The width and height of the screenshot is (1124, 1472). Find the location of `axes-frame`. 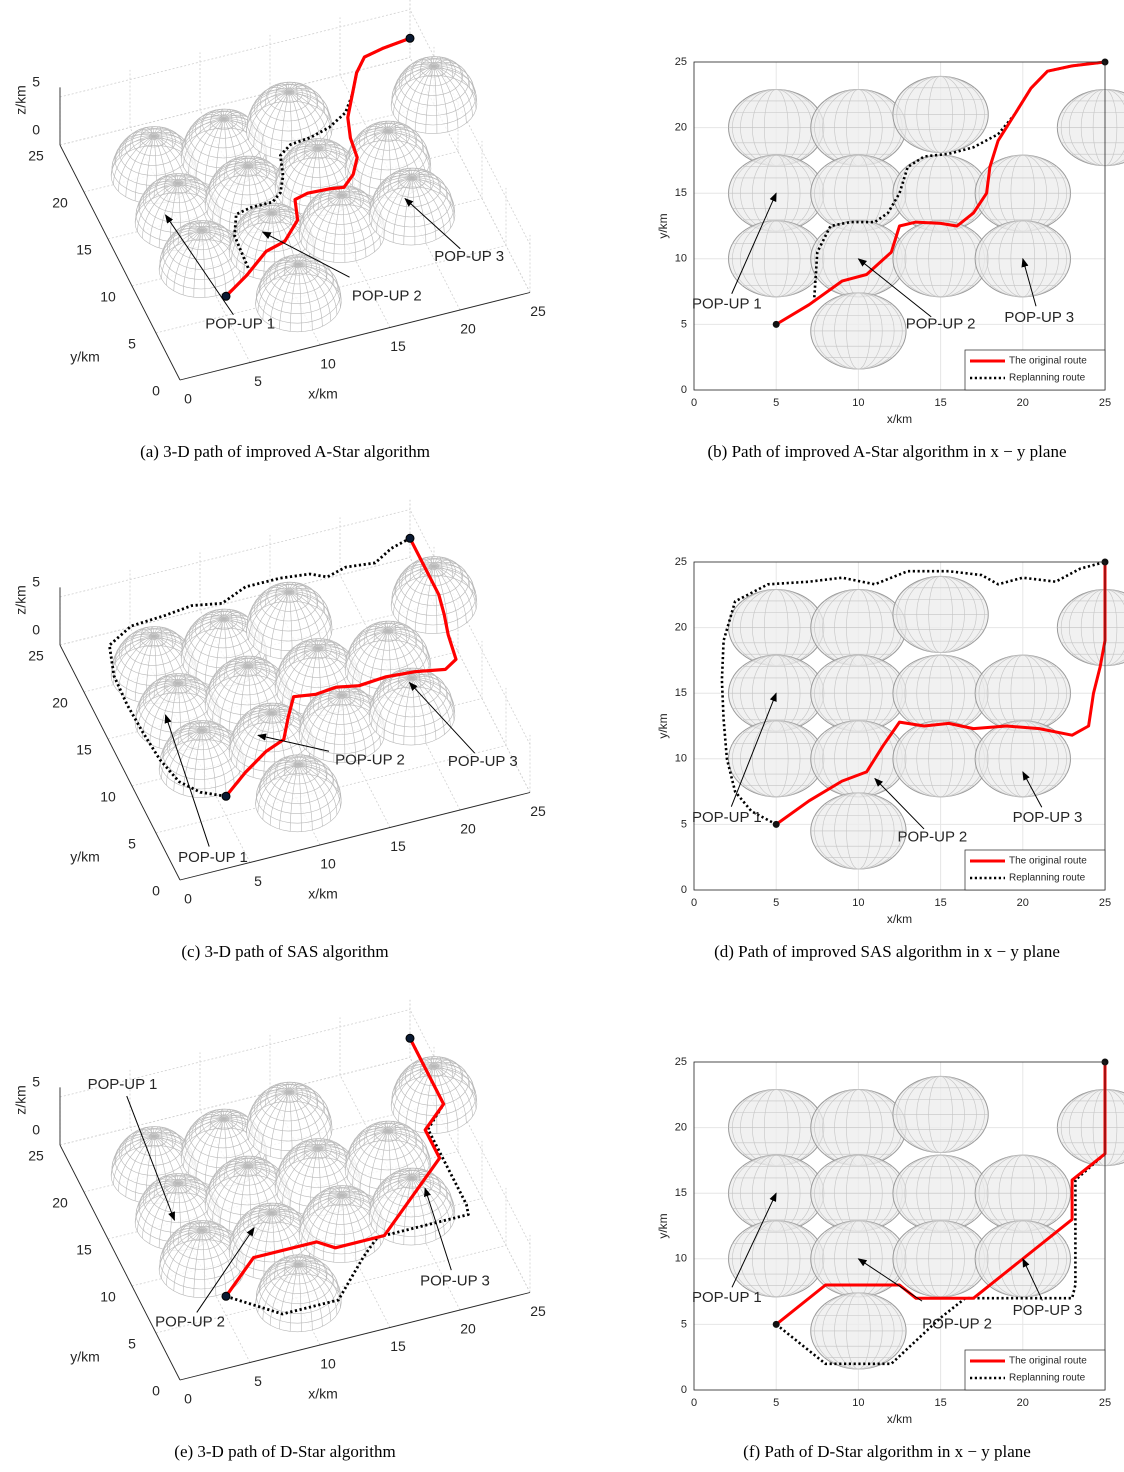

axes-frame is located at coordinates (899, 226).